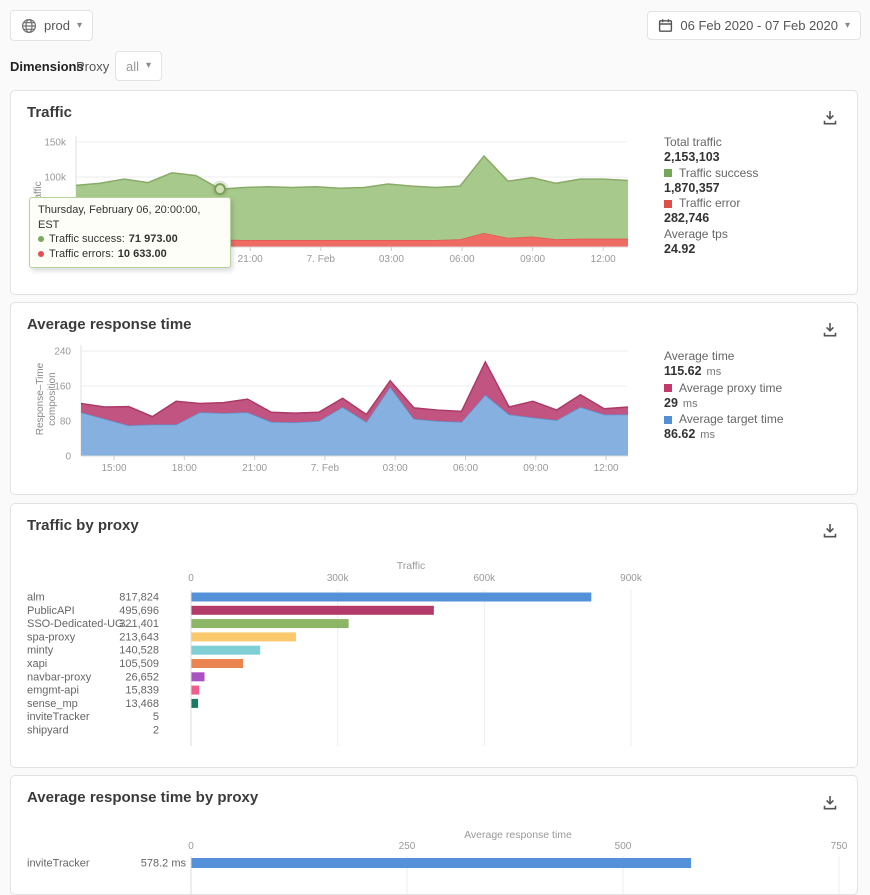 This screenshot has width=870, height=895. What do you see at coordinates (139, 664) in the screenshot?
I see `svg-text: 105,509` at bounding box center [139, 664].